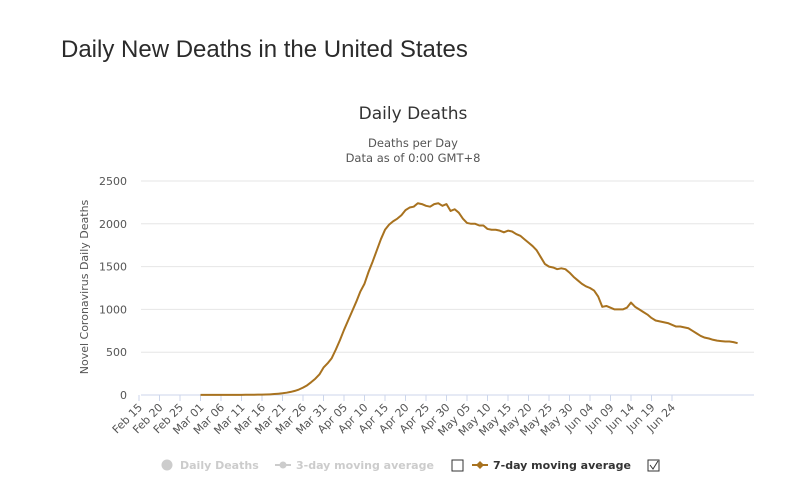 The image size is (795, 494). What do you see at coordinates (113, 267) in the screenshot?
I see `y-tick-label: 1500` at bounding box center [113, 267].